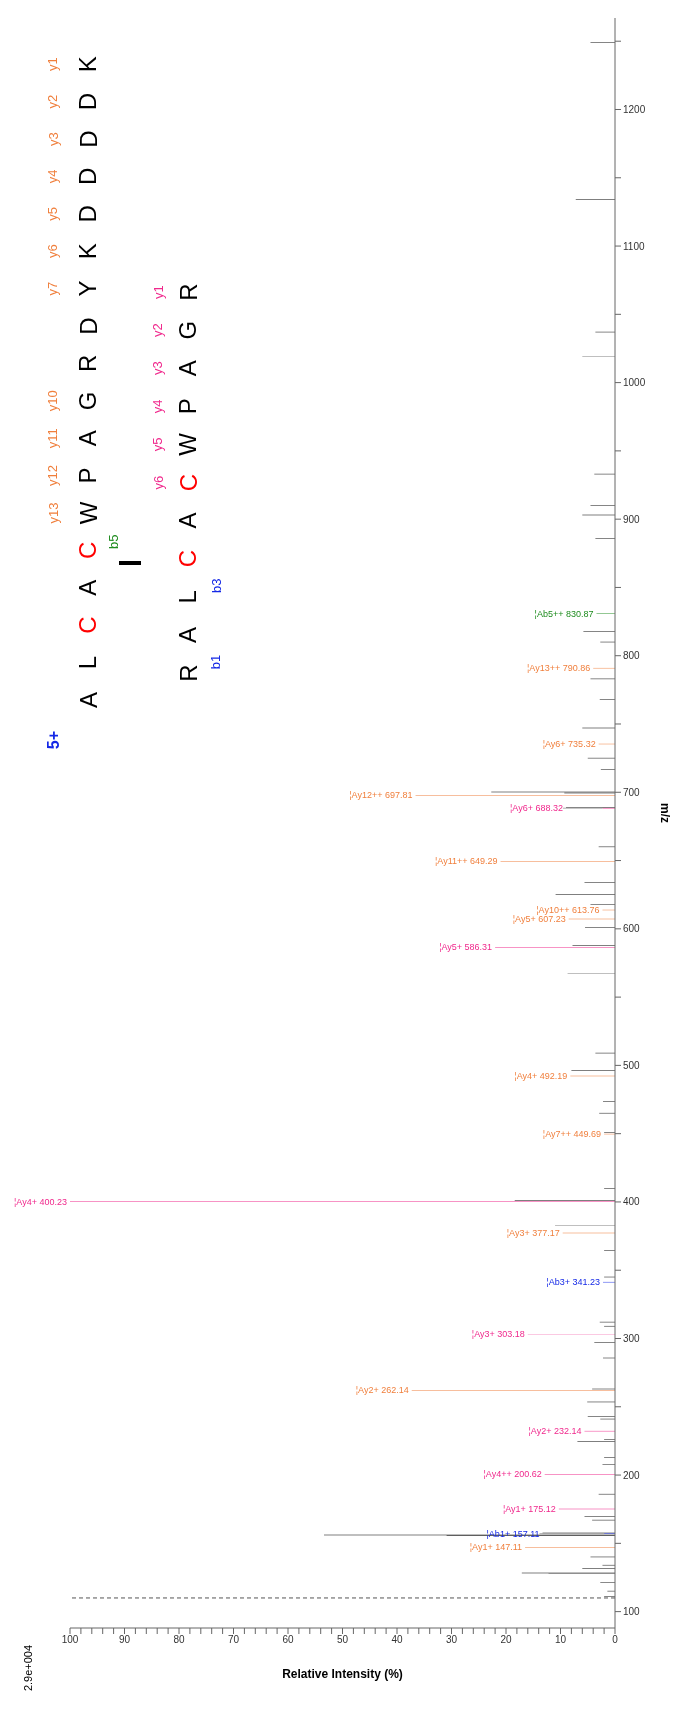 Image resolution: width=693 pixels, height=1719 pixels. What do you see at coordinates (632, 929) in the screenshot?
I see `y-tick-label: 600` at bounding box center [632, 929].